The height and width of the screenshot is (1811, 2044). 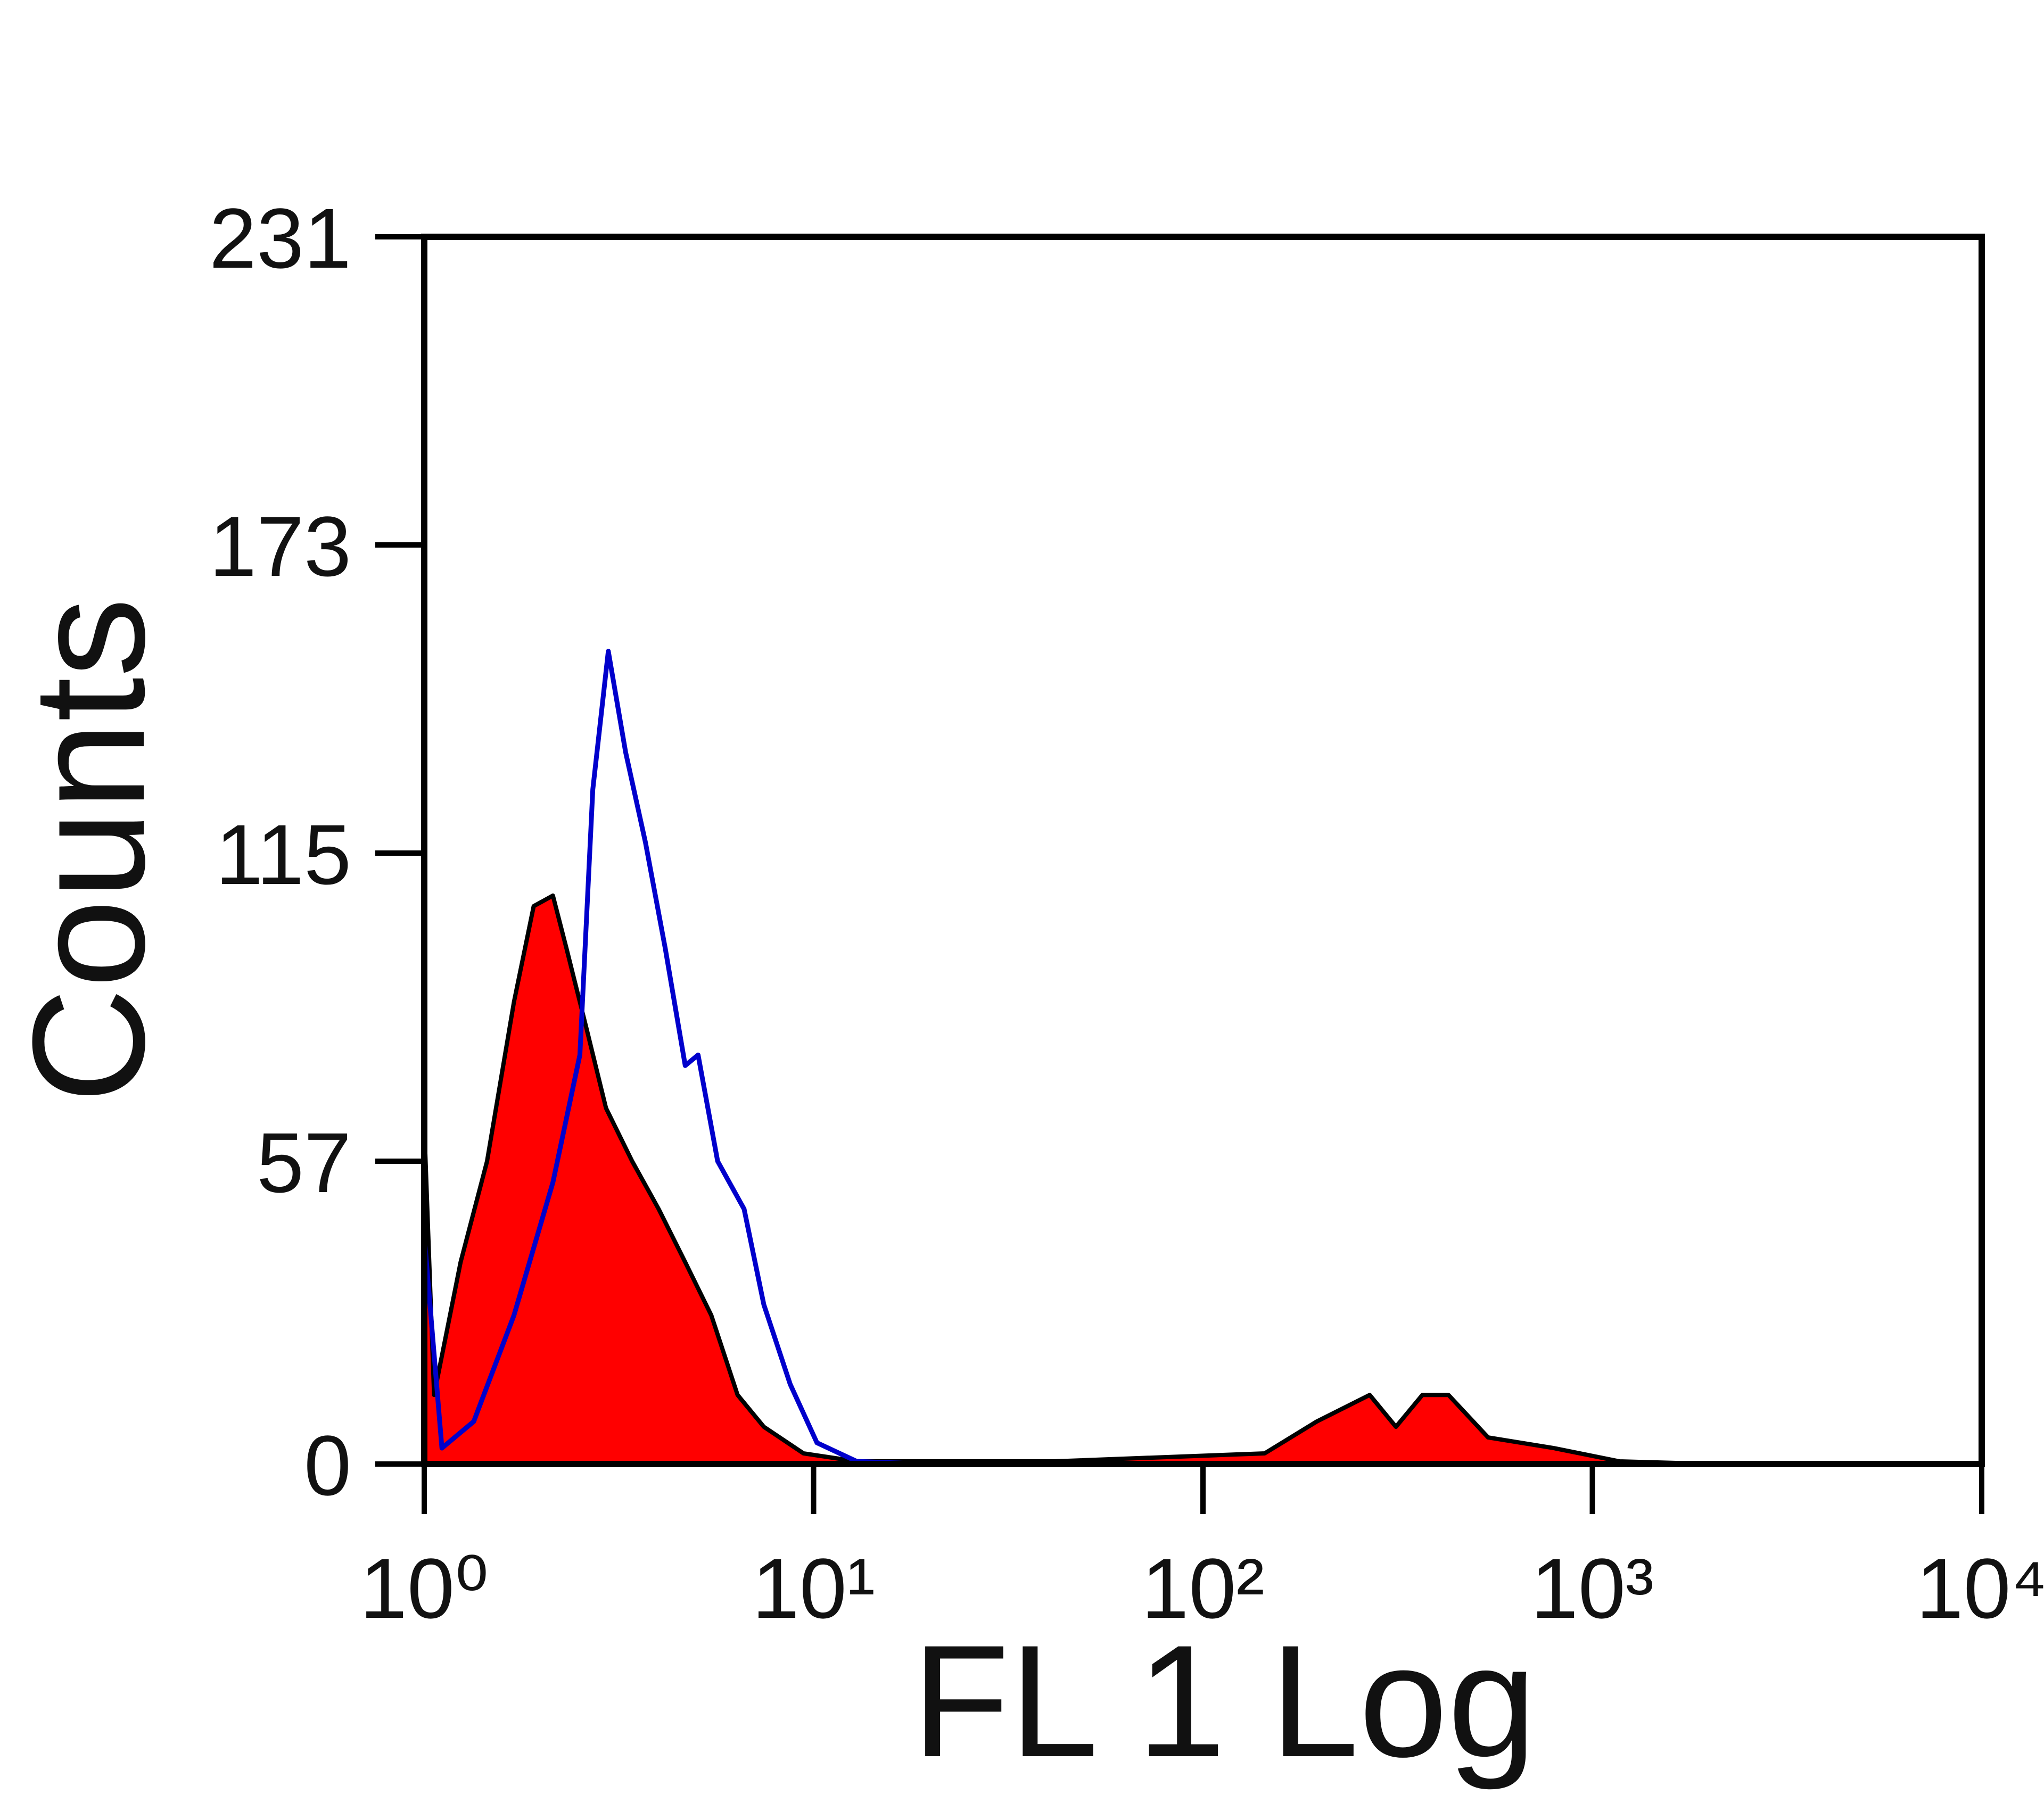 What do you see at coordinates (1202, 1588) in the screenshot?
I see `x-tick-label: 10²` at bounding box center [1202, 1588].